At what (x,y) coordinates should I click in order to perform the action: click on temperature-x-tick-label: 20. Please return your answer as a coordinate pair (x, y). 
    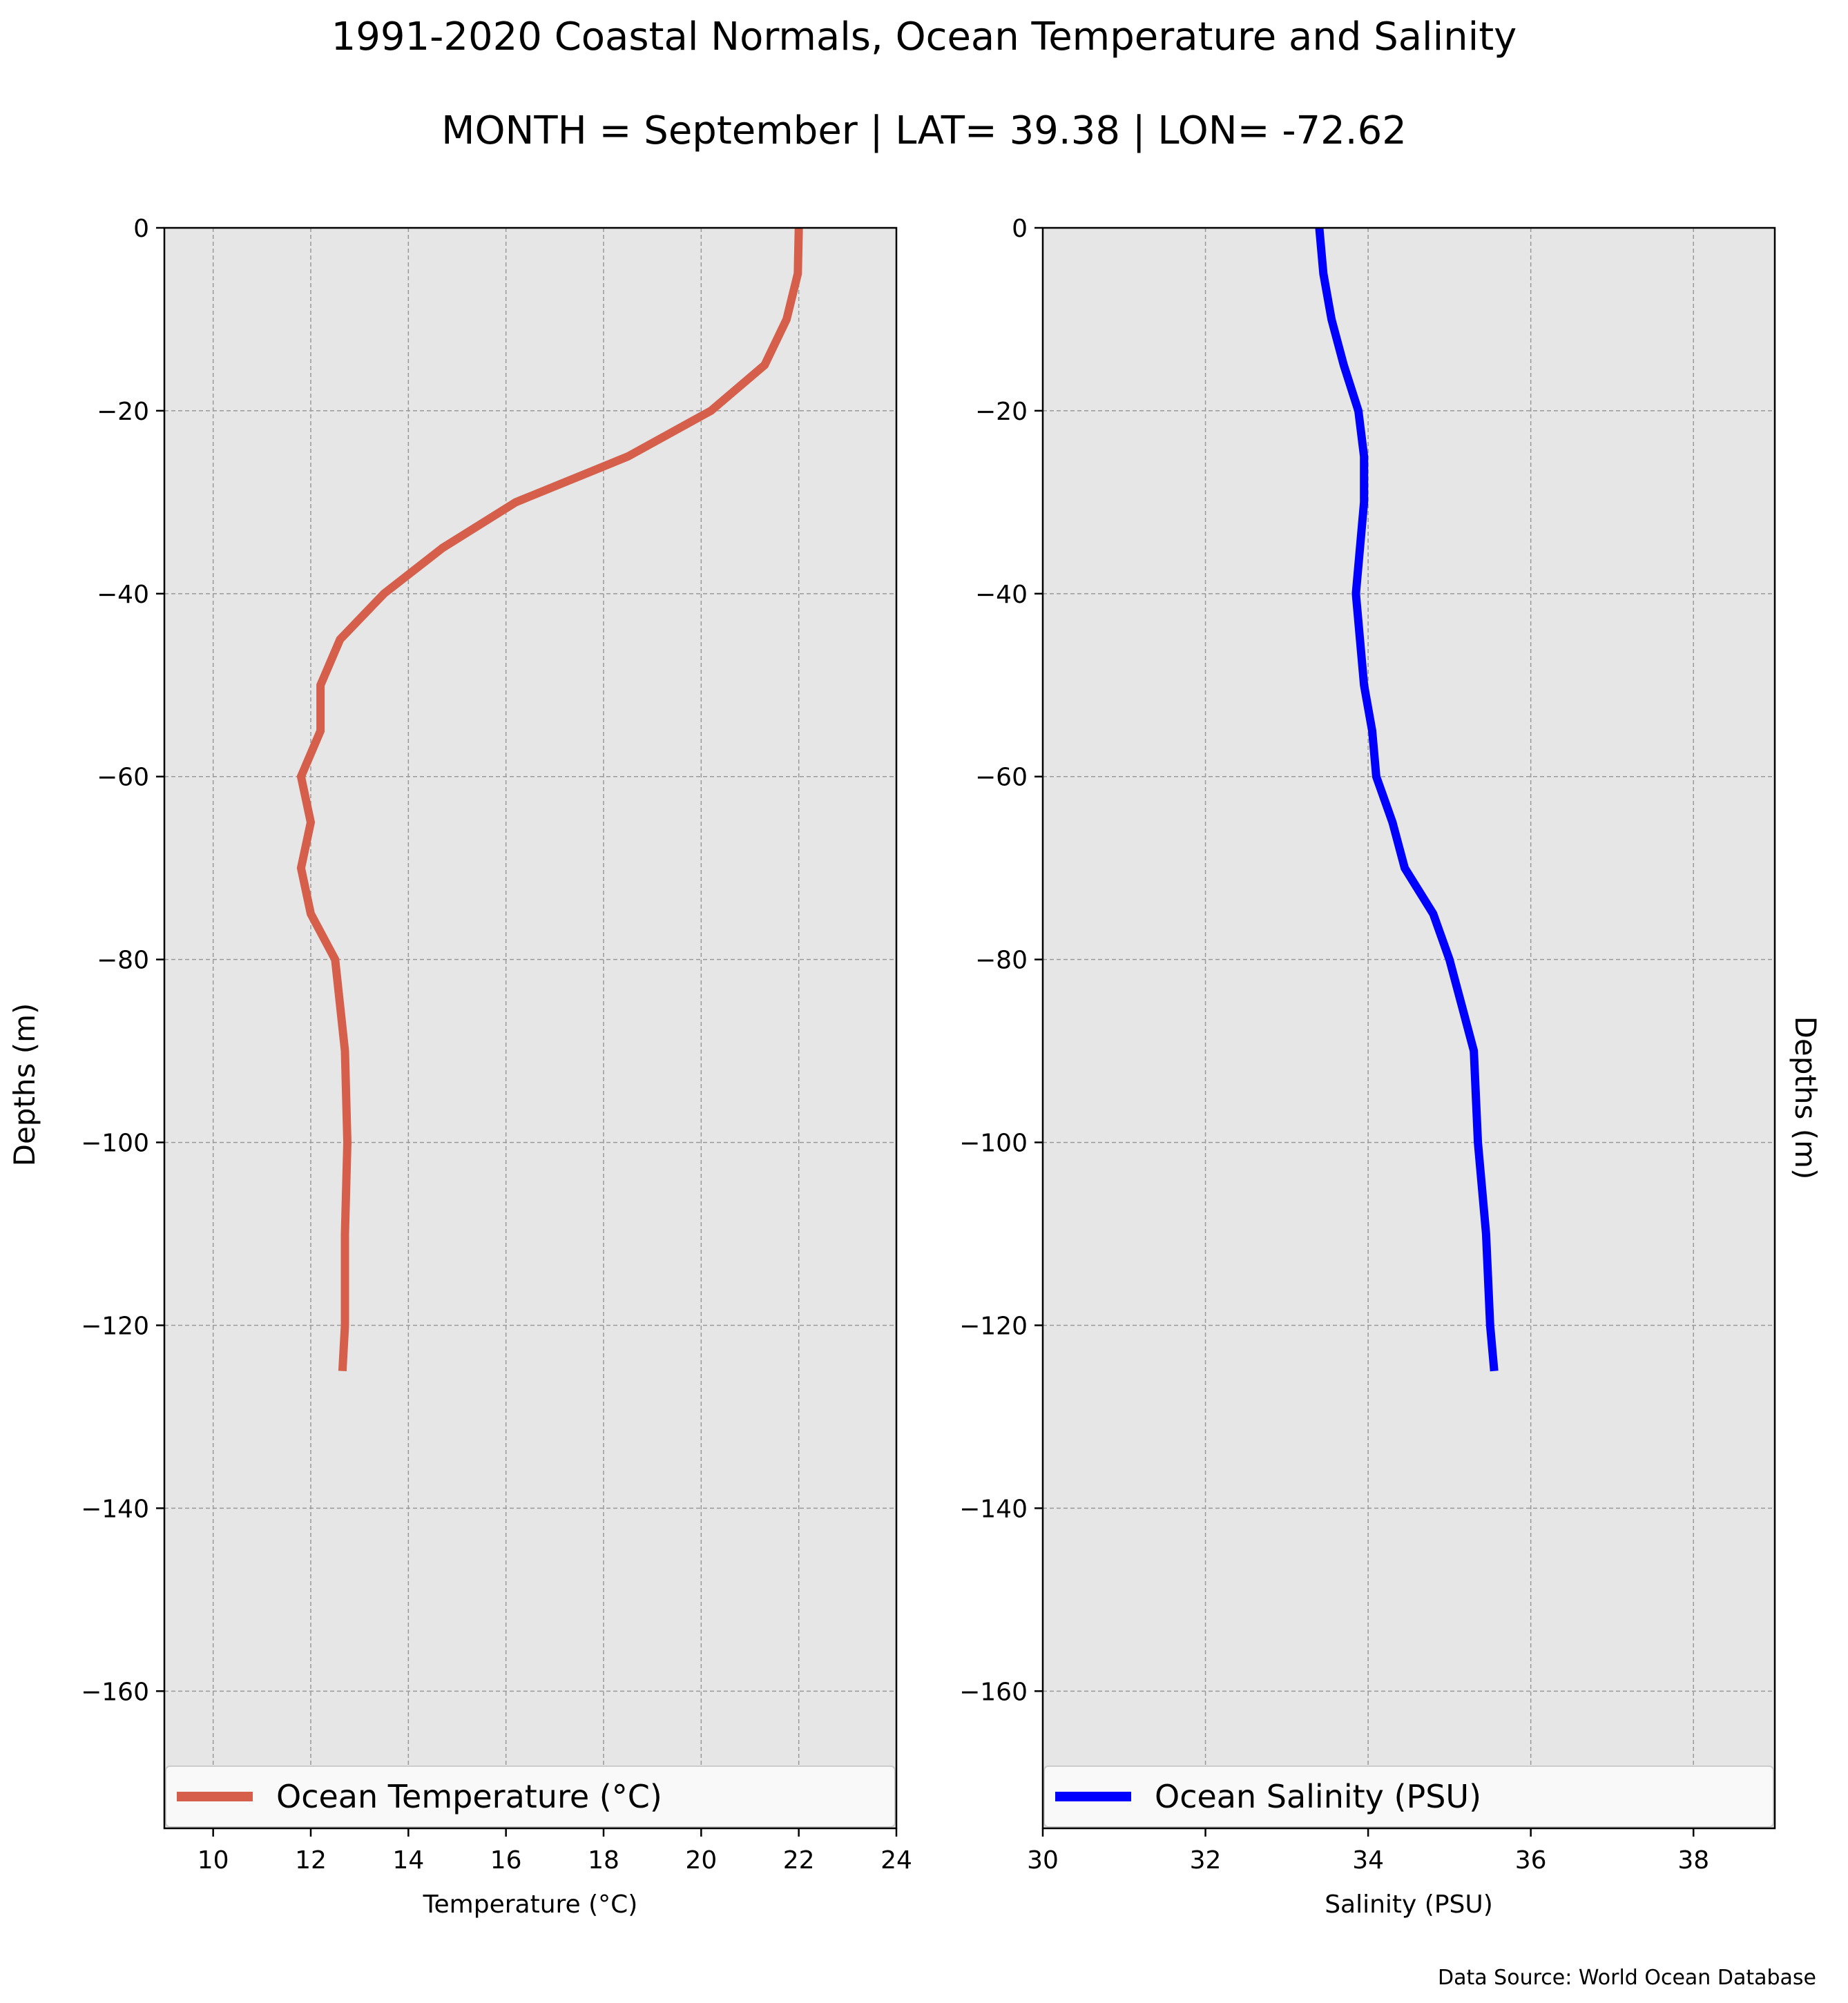
    Looking at the image, I should click on (701, 1861).